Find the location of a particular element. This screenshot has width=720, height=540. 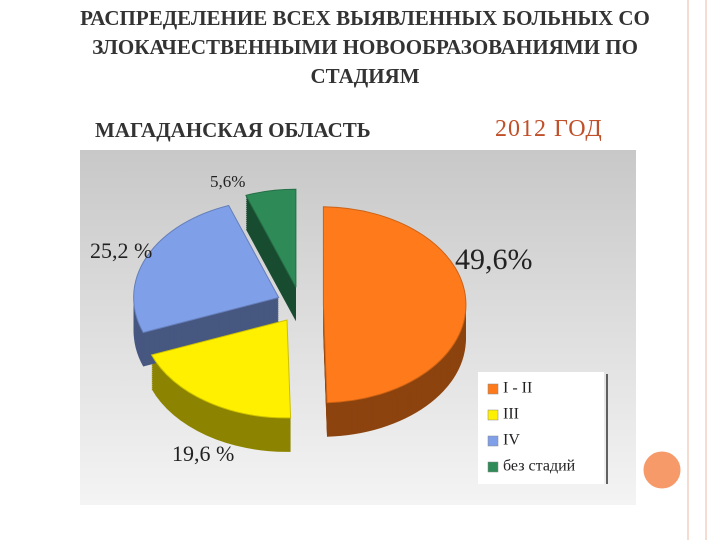

chart-subtitle: МАГАДАНСКАЯ ОБЛАСТЬ is located at coordinates (233, 130).